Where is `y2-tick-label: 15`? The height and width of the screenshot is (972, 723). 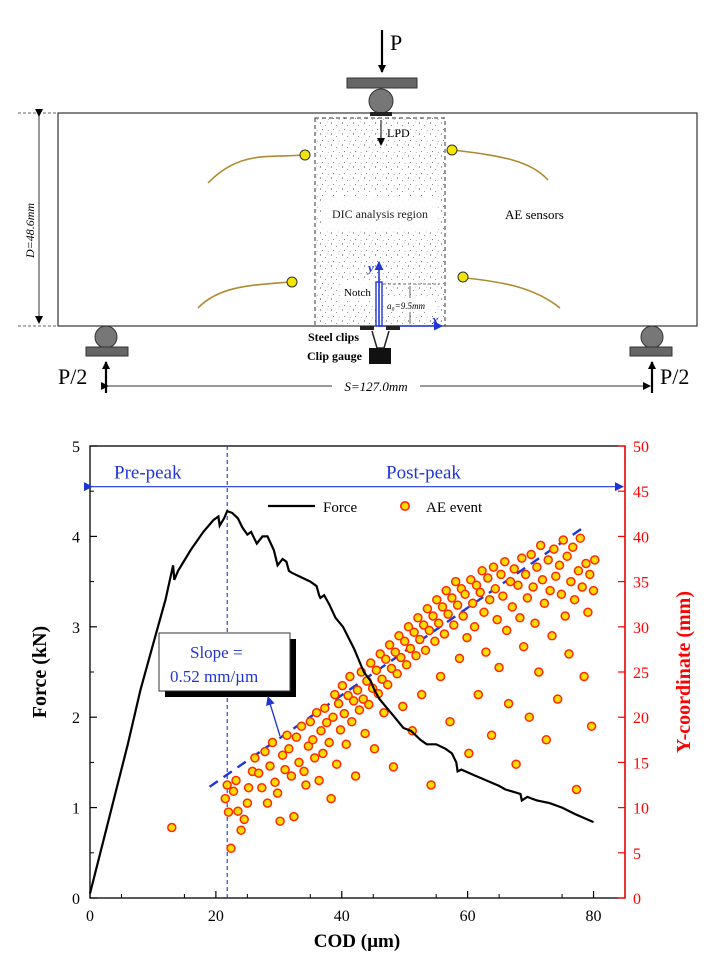
y2-tick-label: 15 is located at coordinates (641, 763).